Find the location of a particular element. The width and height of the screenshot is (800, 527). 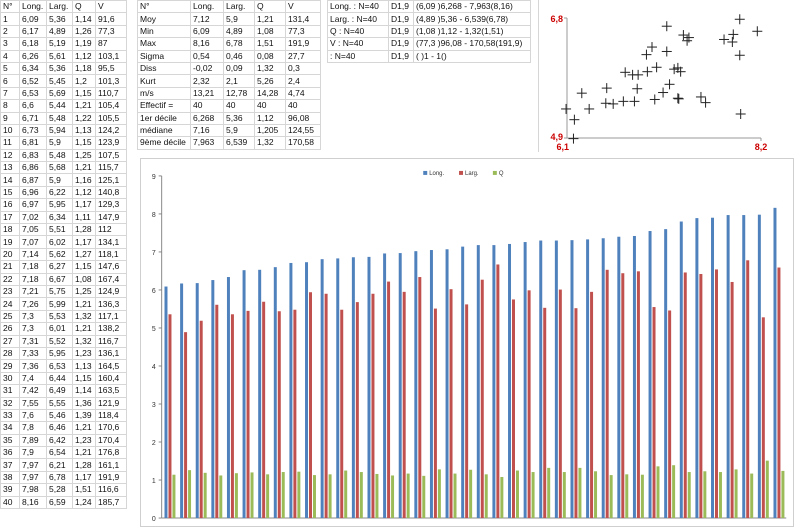

cell: 1,24 is located at coordinates (84, 502).